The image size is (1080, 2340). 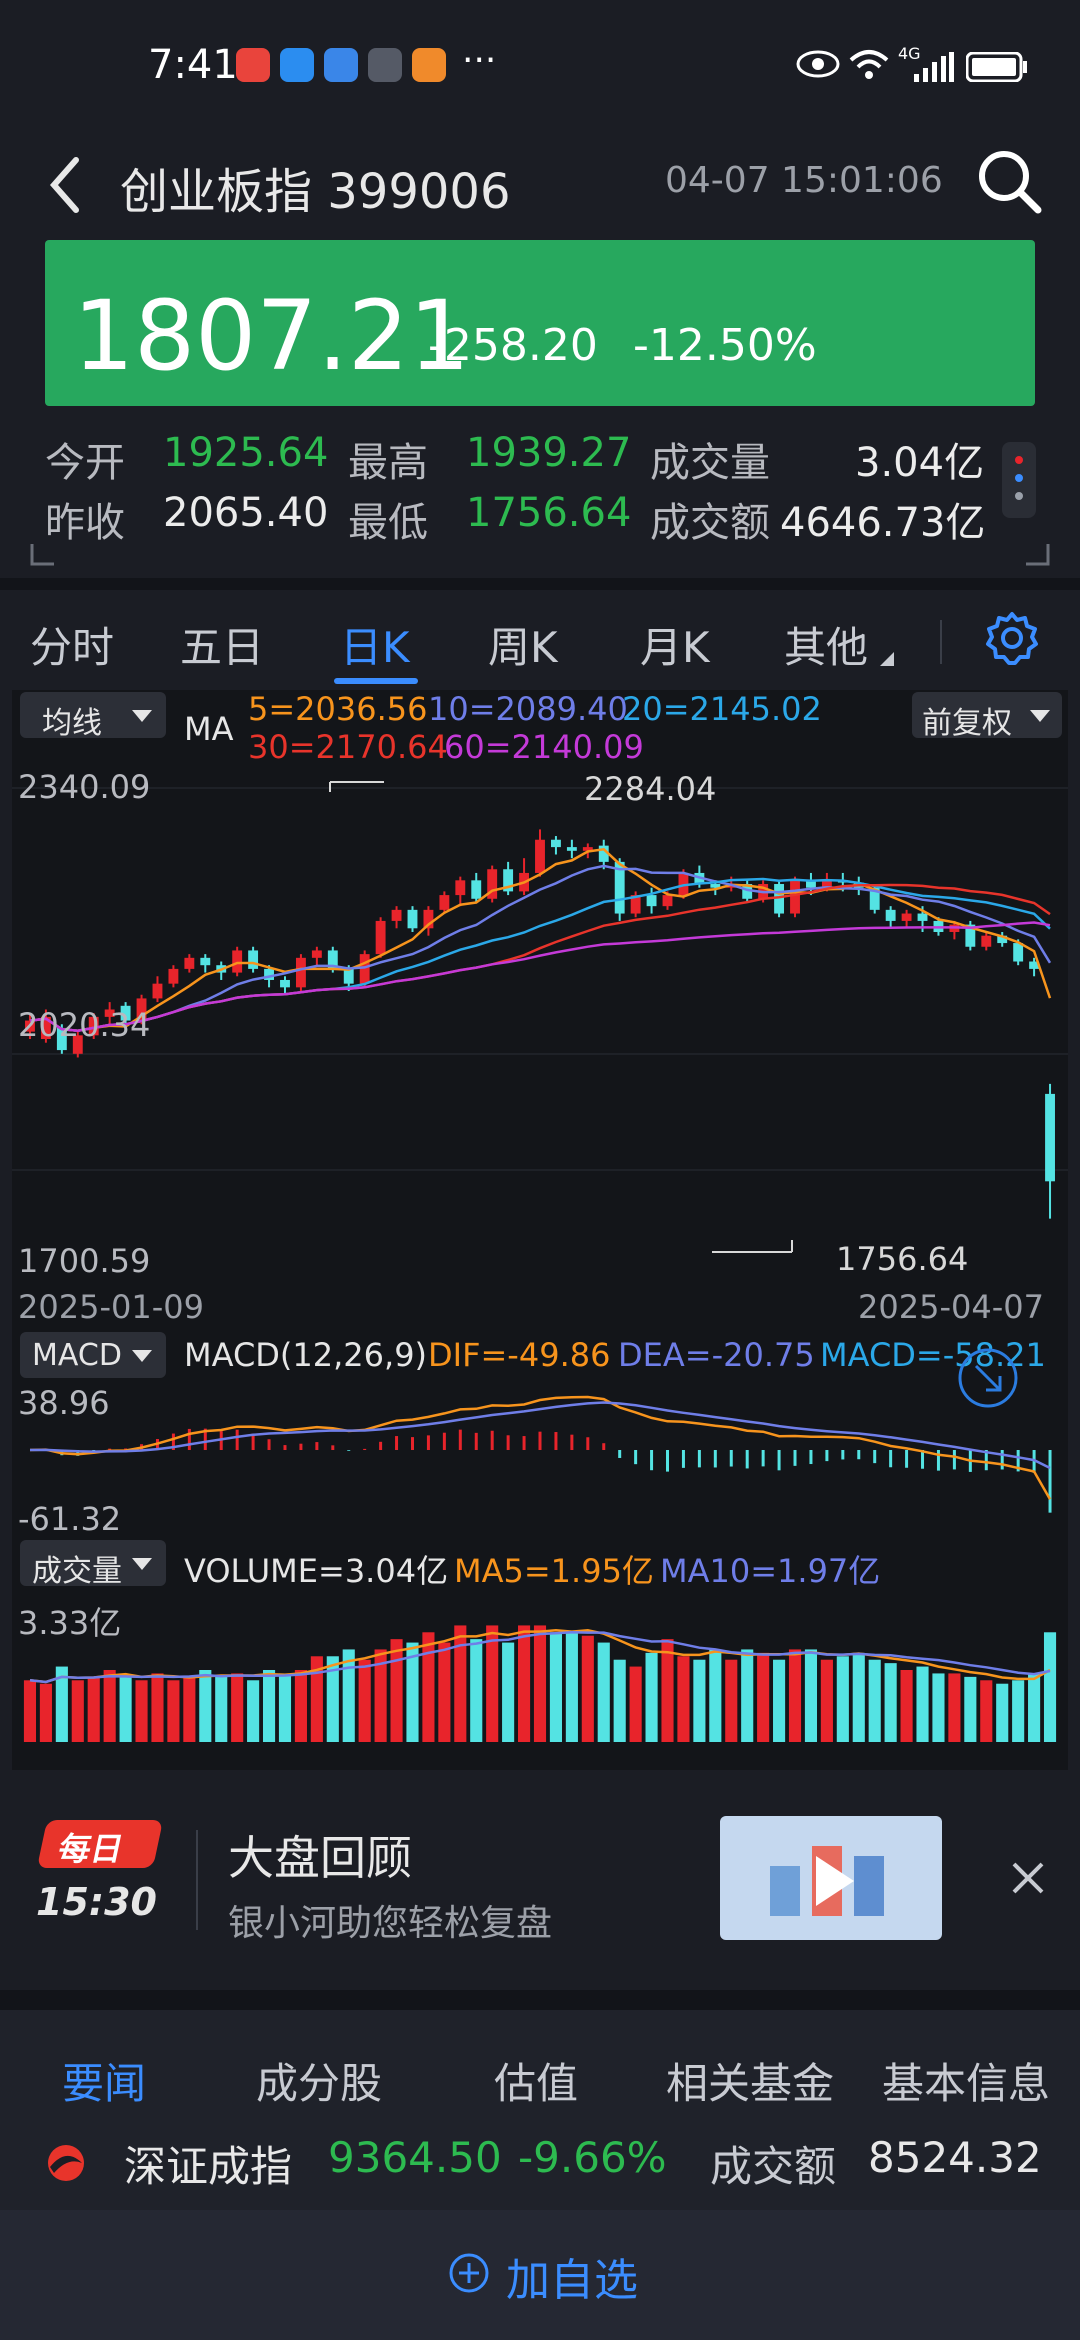 What do you see at coordinates (536, 2083) in the screenshot?
I see `tab-valuation: 估值` at bounding box center [536, 2083].